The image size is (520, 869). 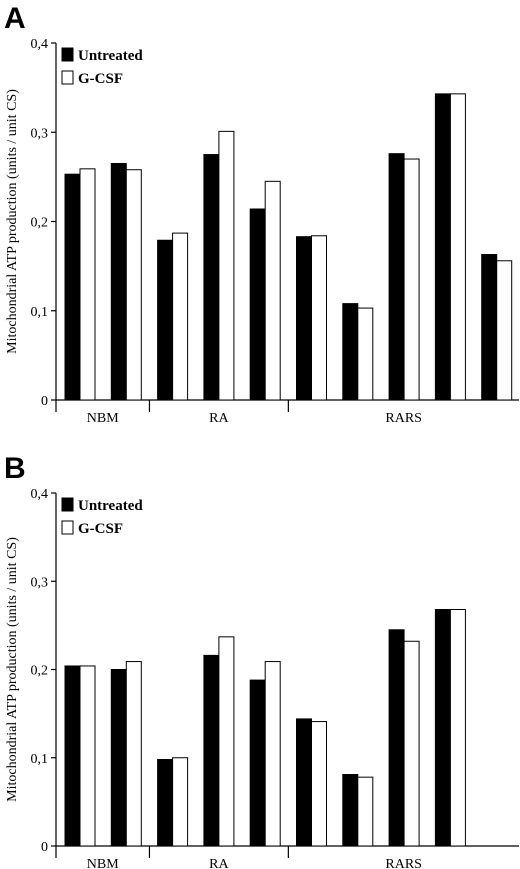 What do you see at coordinates (15, 468) in the screenshot?
I see `panel-label: B` at bounding box center [15, 468].